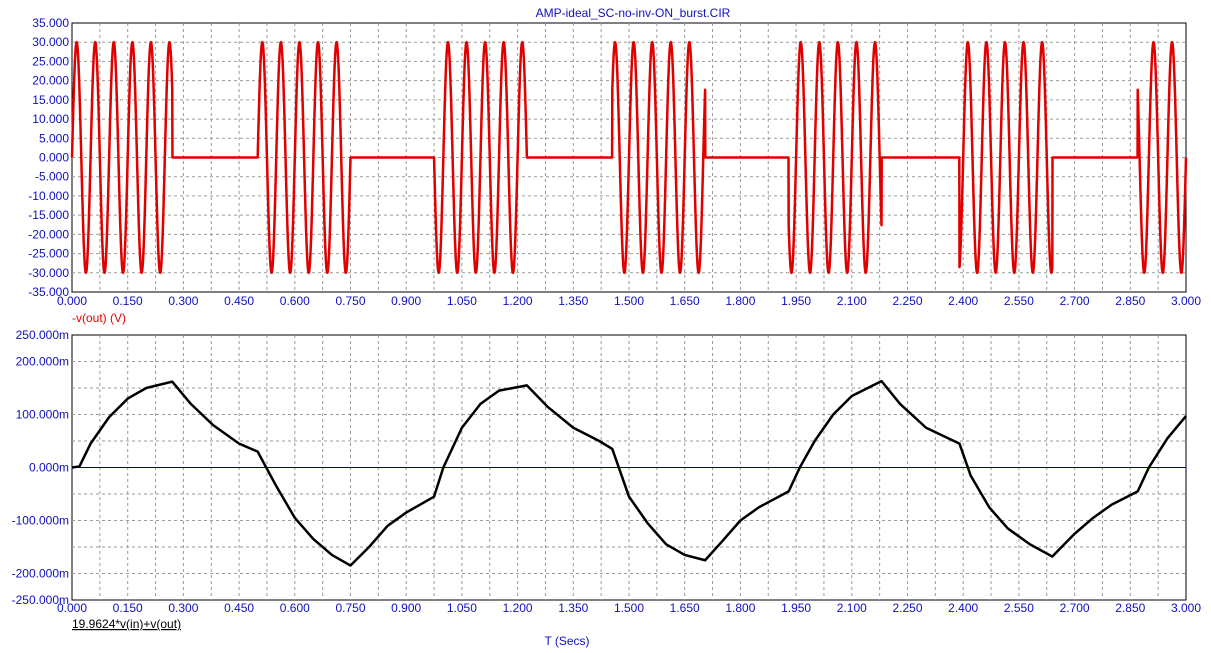 The image size is (1211, 653). Describe the element at coordinates (49, 468) in the screenshot. I see `y-tick-label: 0.000m` at that location.